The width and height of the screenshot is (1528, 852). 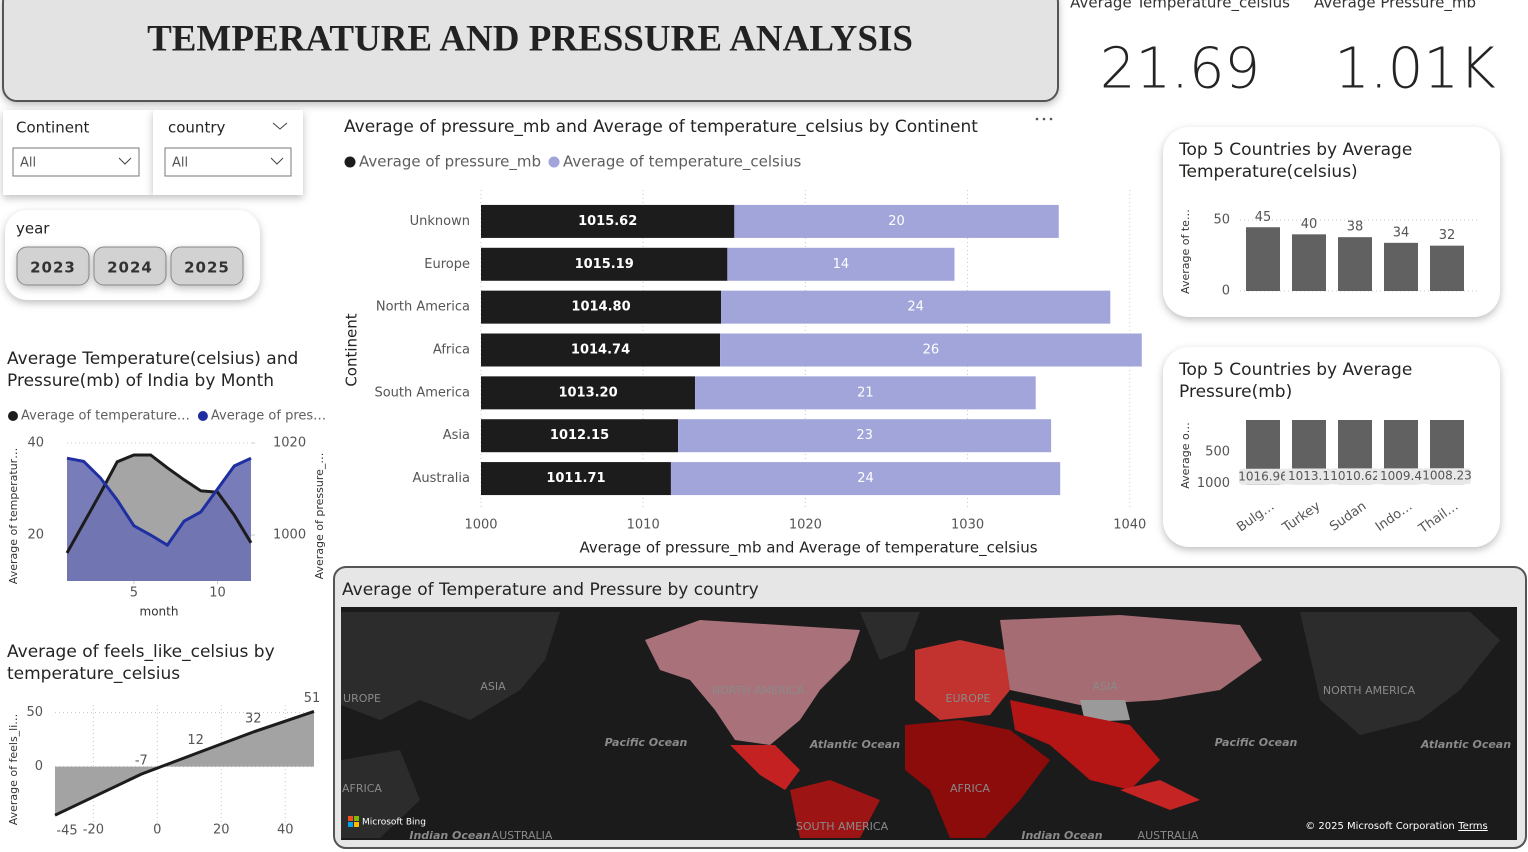 What do you see at coordinates (1472, 826) in the screenshot?
I see `map-terms: Terms` at bounding box center [1472, 826].